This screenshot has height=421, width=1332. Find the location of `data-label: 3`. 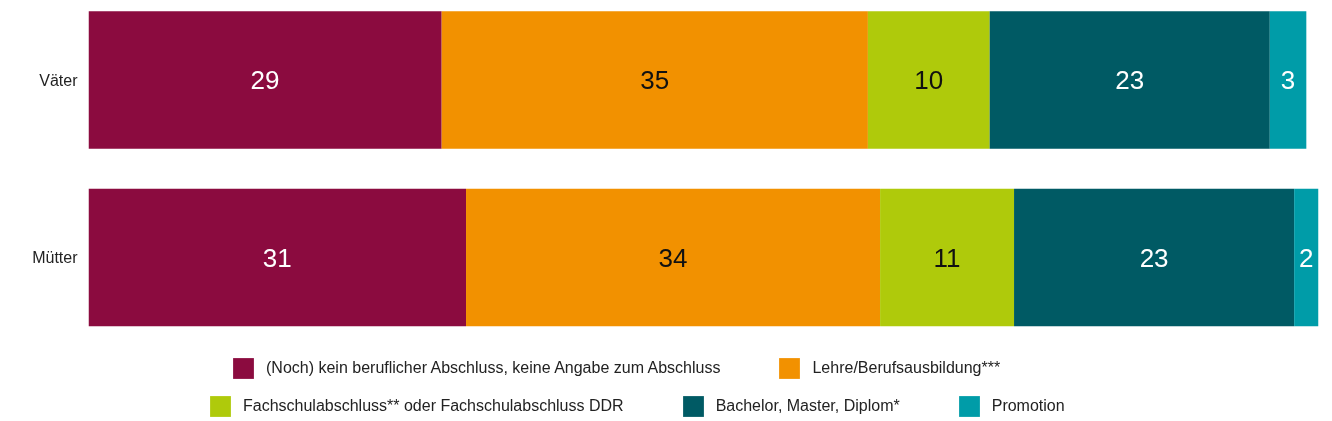

data-label: 3 is located at coordinates (1288, 80).